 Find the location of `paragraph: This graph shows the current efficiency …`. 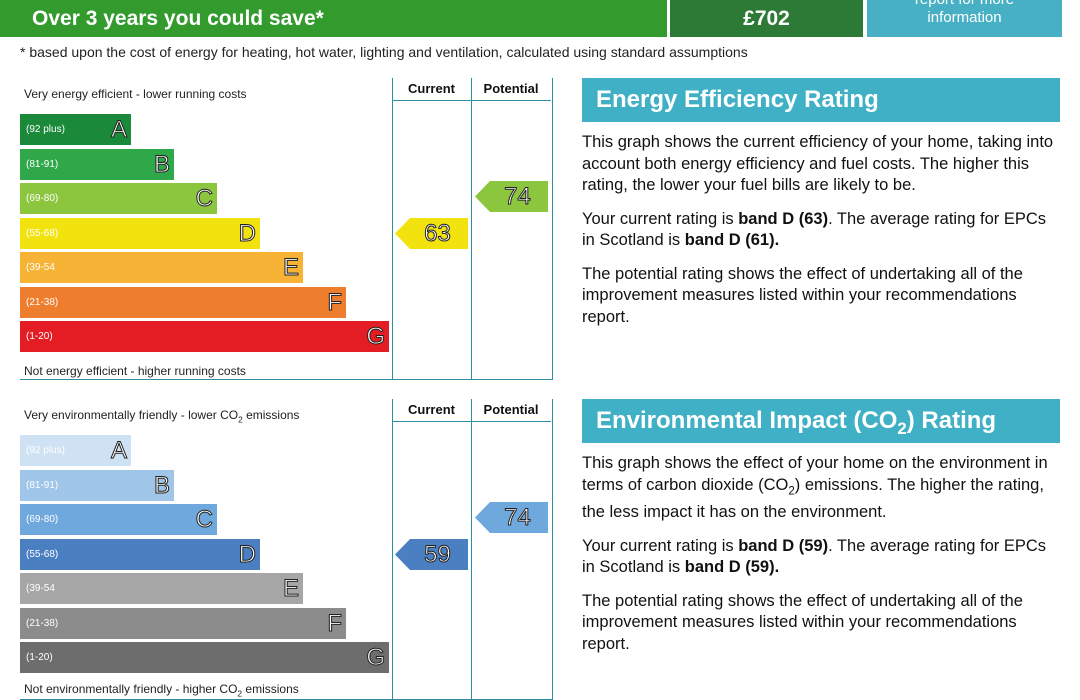

paragraph: This graph shows the current efficiency … is located at coordinates (821, 164).